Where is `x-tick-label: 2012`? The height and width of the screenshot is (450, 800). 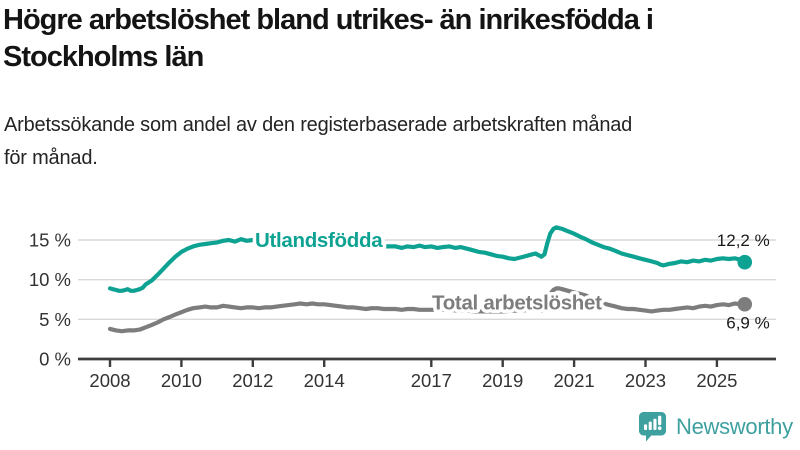 x-tick-label: 2012 is located at coordinates (252, 380).